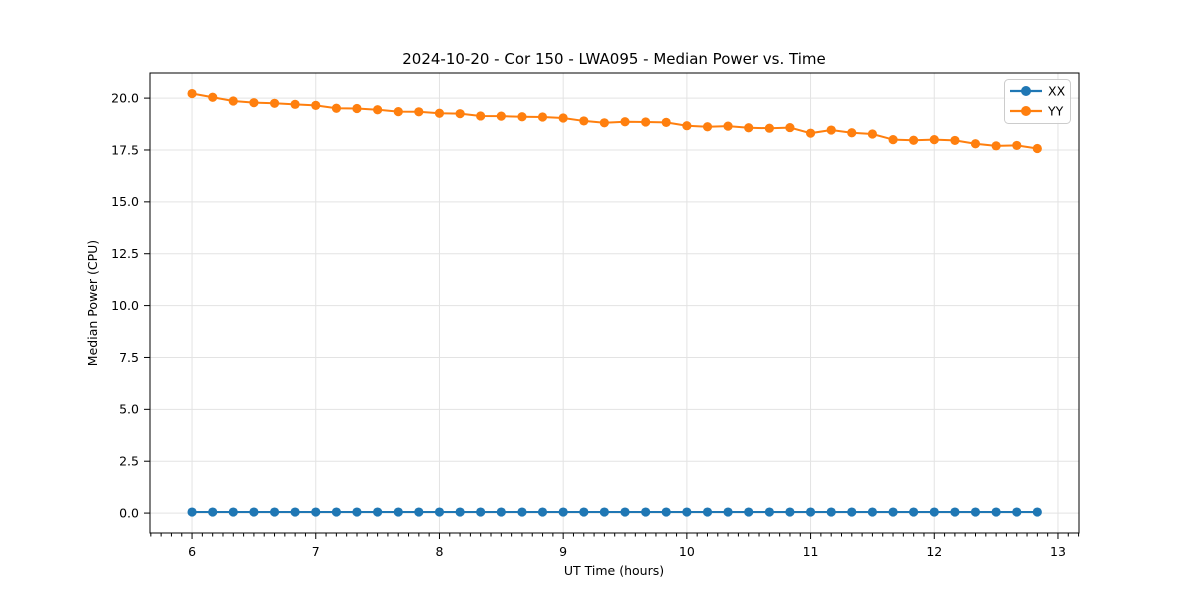 The image size is (1200, 600). What do you see at coordinates (129, 409) in the screenshot?
I see `y-tick-label: 5.0` at bounding box center [129, 409].